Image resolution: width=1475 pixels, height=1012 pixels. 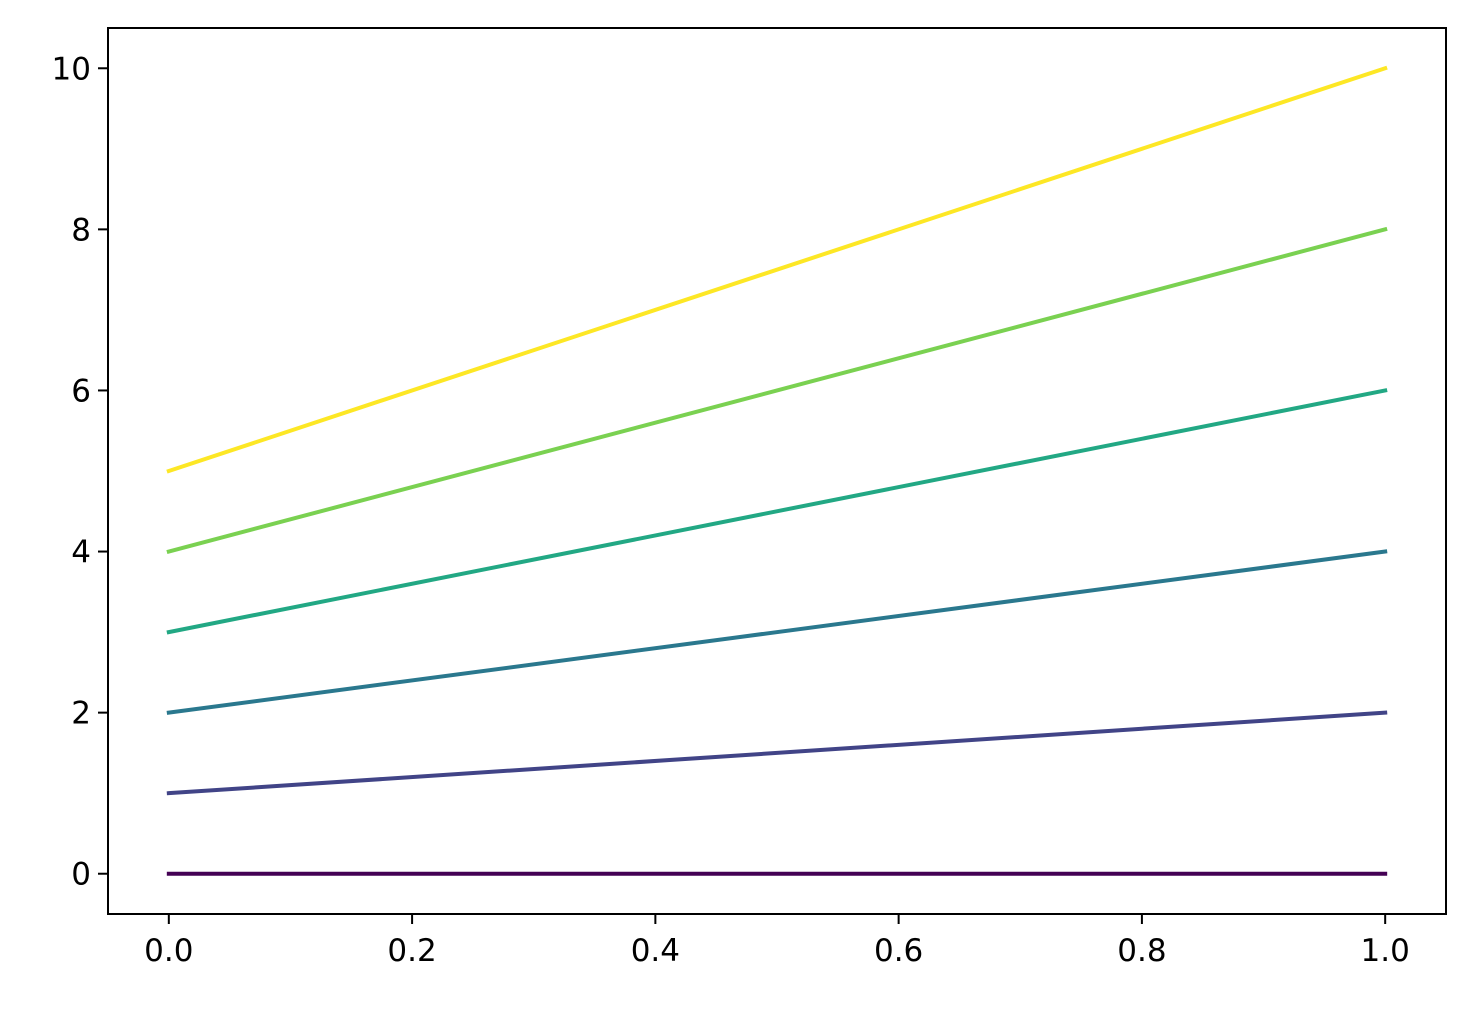 What do you see at coordinates (71, 69) in the screenshot?
I see `y-tick-label: 10` at bounding box center [71, 69].